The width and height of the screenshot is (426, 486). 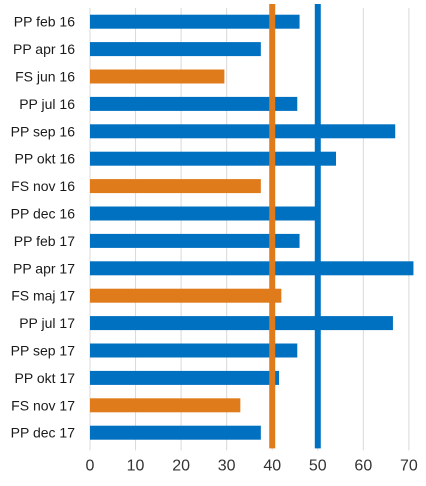 What do you see at coordinates (318, 465) in the screenshot?
I see `x-tick-label: 50` at bounding box center [318, 465].